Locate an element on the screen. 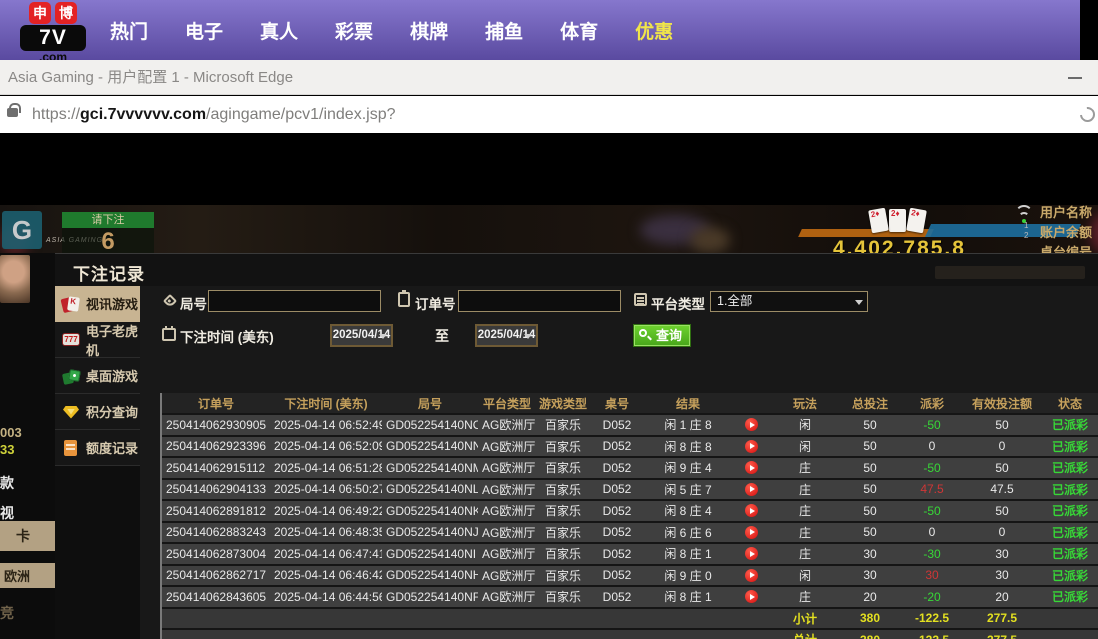 The image size is (1098, 639). table-cell: GD052254140NJ is located at coordinates (432, 532).